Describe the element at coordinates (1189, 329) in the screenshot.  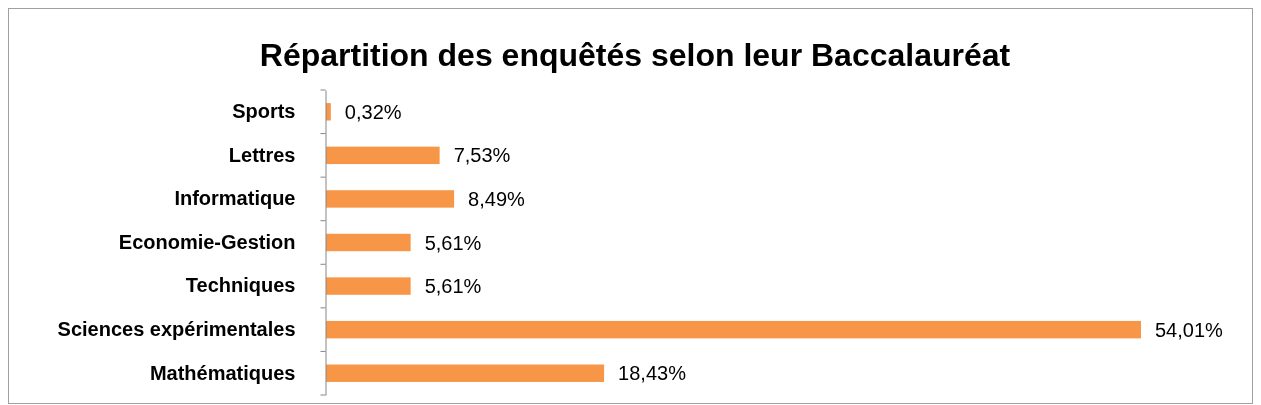
I see `data-label: 54,01%` at that location.